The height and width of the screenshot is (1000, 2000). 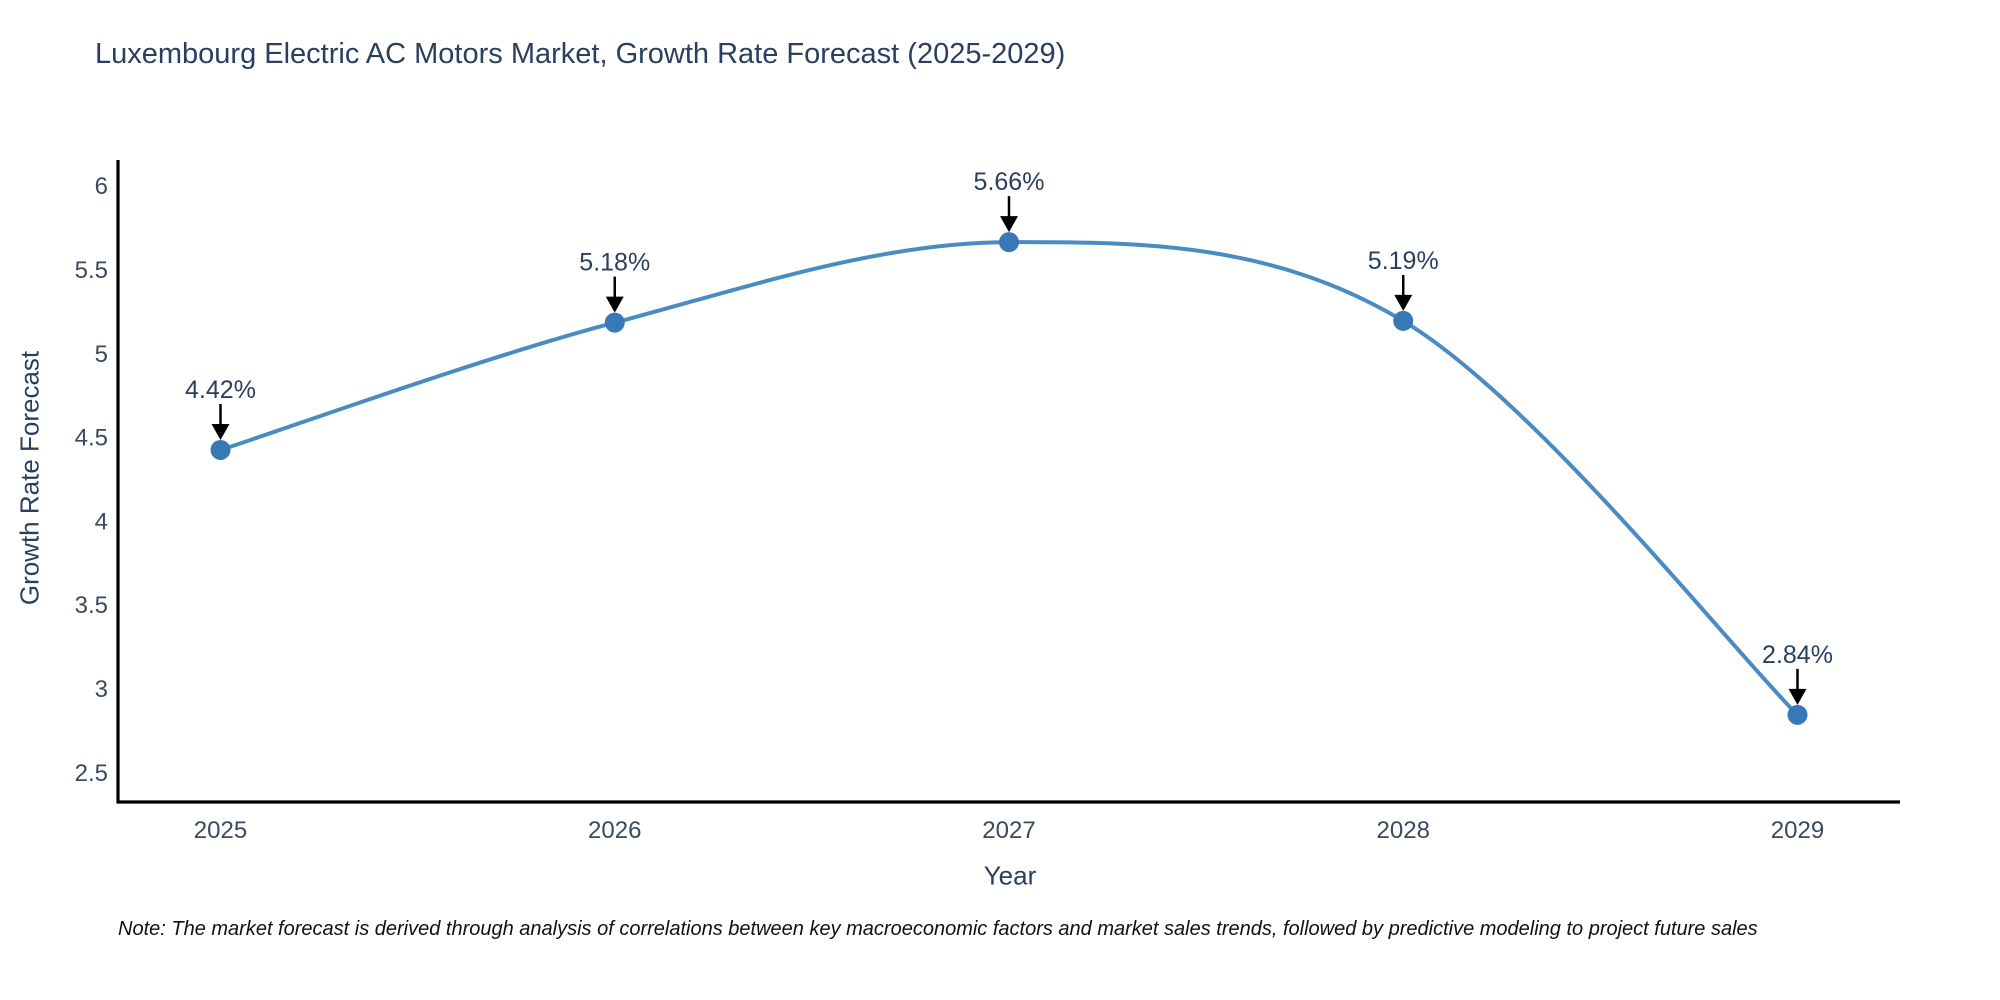 What do you see at coordinates (1797, 655) in the screenshot?
I see `point-value-annotation: 2.84%` at bounding box center [1797, 655].